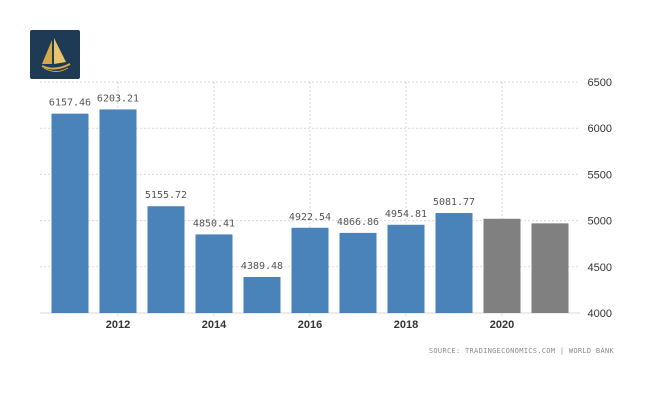 The width and height of the screenshot is (650, 400). I want to click on data-label: 5155.72, so click(166, 195).